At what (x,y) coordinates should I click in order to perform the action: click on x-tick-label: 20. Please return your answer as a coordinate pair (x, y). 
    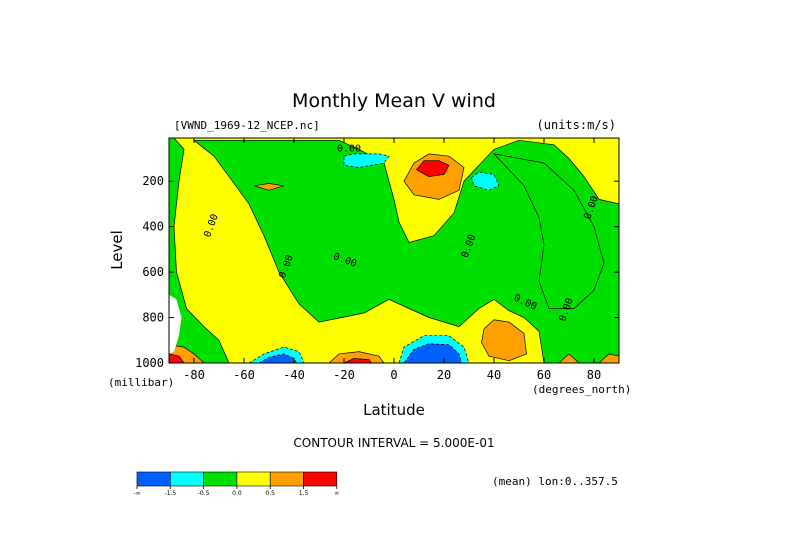
    Looking at the image, I should click on (444, 375).